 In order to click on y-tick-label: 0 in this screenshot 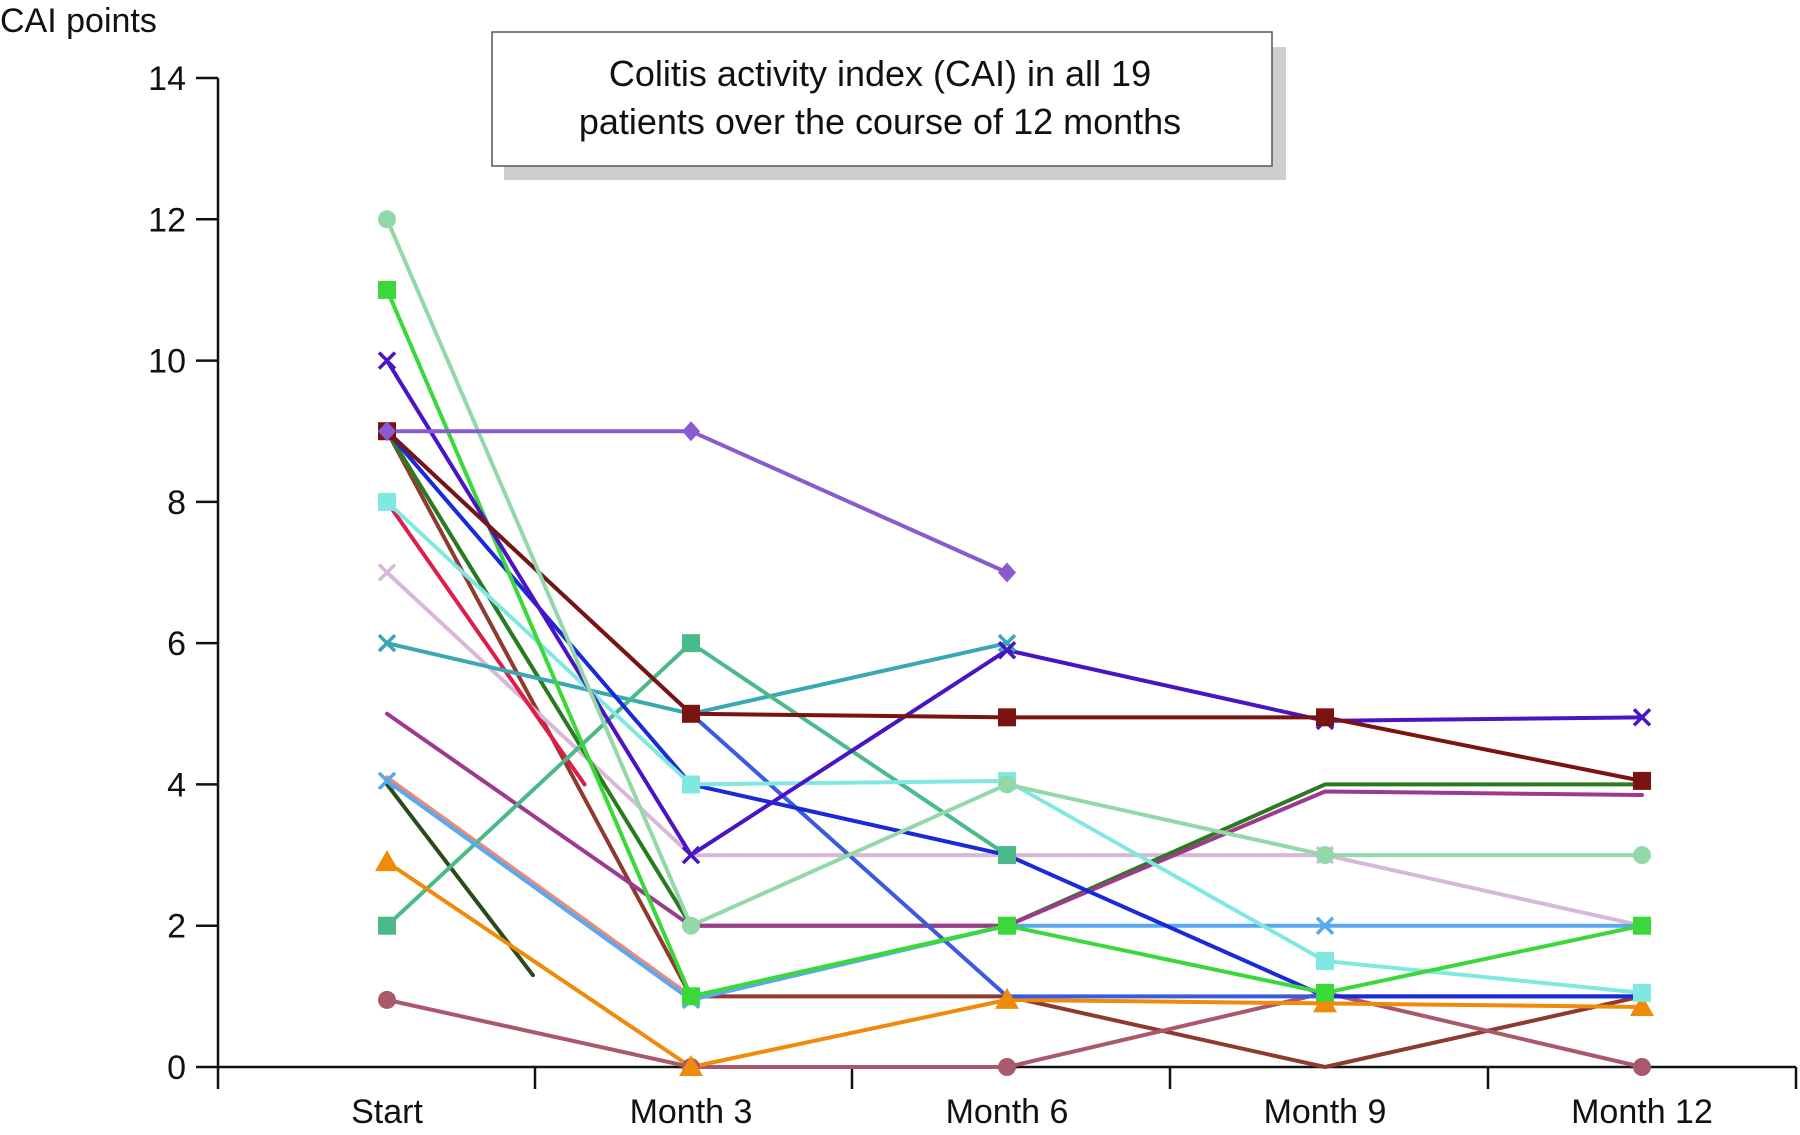, I will do `click(176, 1068)`.